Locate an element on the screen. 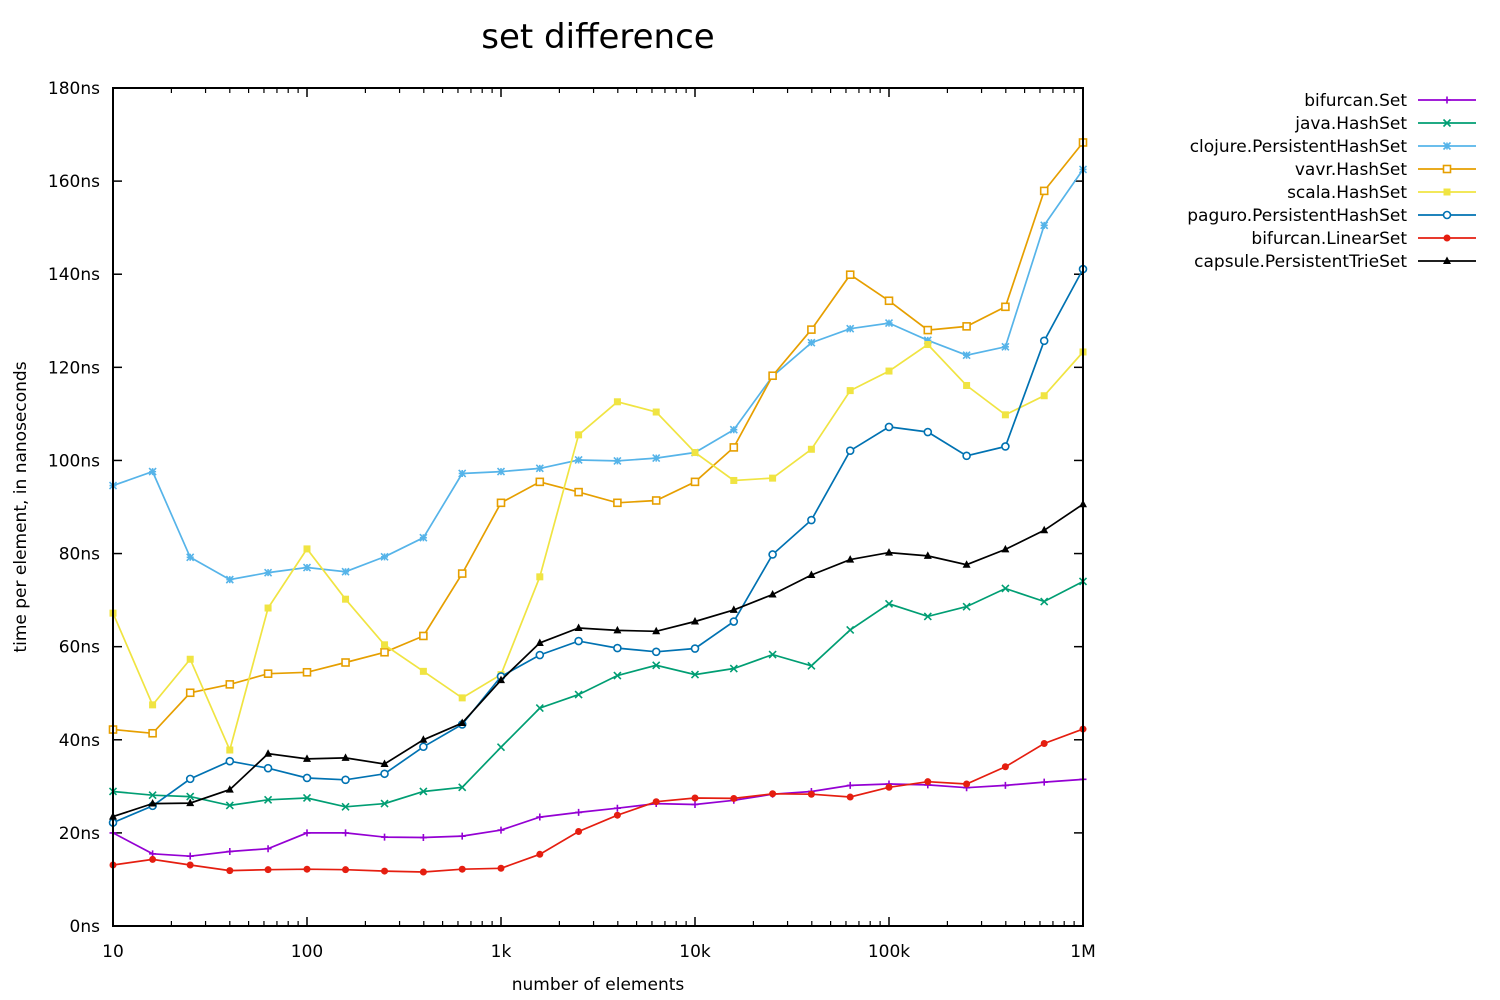 This screenshot has width=1500, height=1000. y-tick-label: 40ns is located at coordinates (79, 741).